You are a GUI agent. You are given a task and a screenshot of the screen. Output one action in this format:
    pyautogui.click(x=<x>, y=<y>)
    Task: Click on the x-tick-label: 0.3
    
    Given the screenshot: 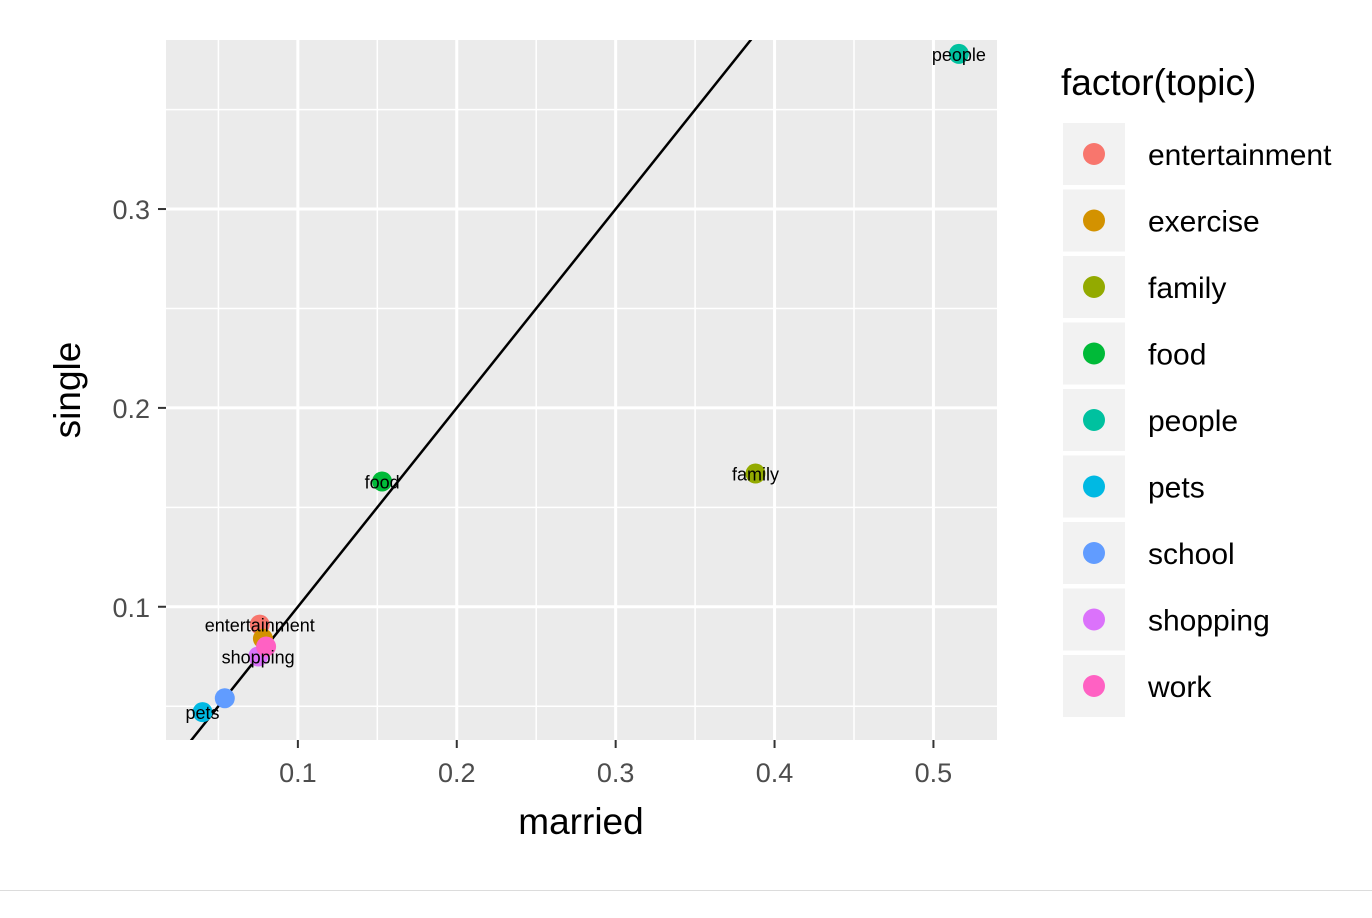 What is the action you would take?
    pyautogui.click(x=616, y=773)
    